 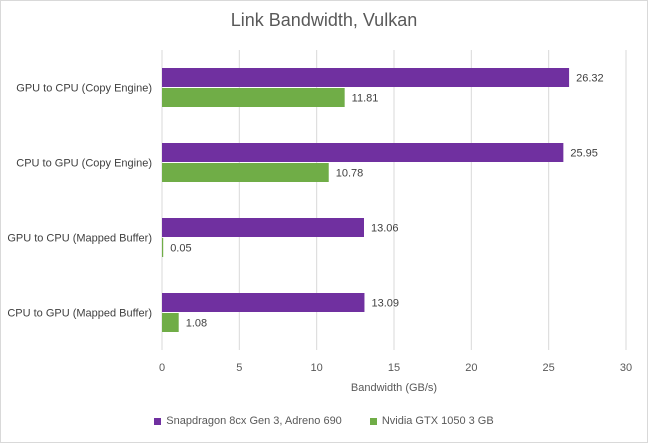 What do you see at coordinates (437, 421) in the screenshot?
I see `legend-label-nvidia: Nvidia GTX 1050 3 GB` at bounding box center [437, 421].